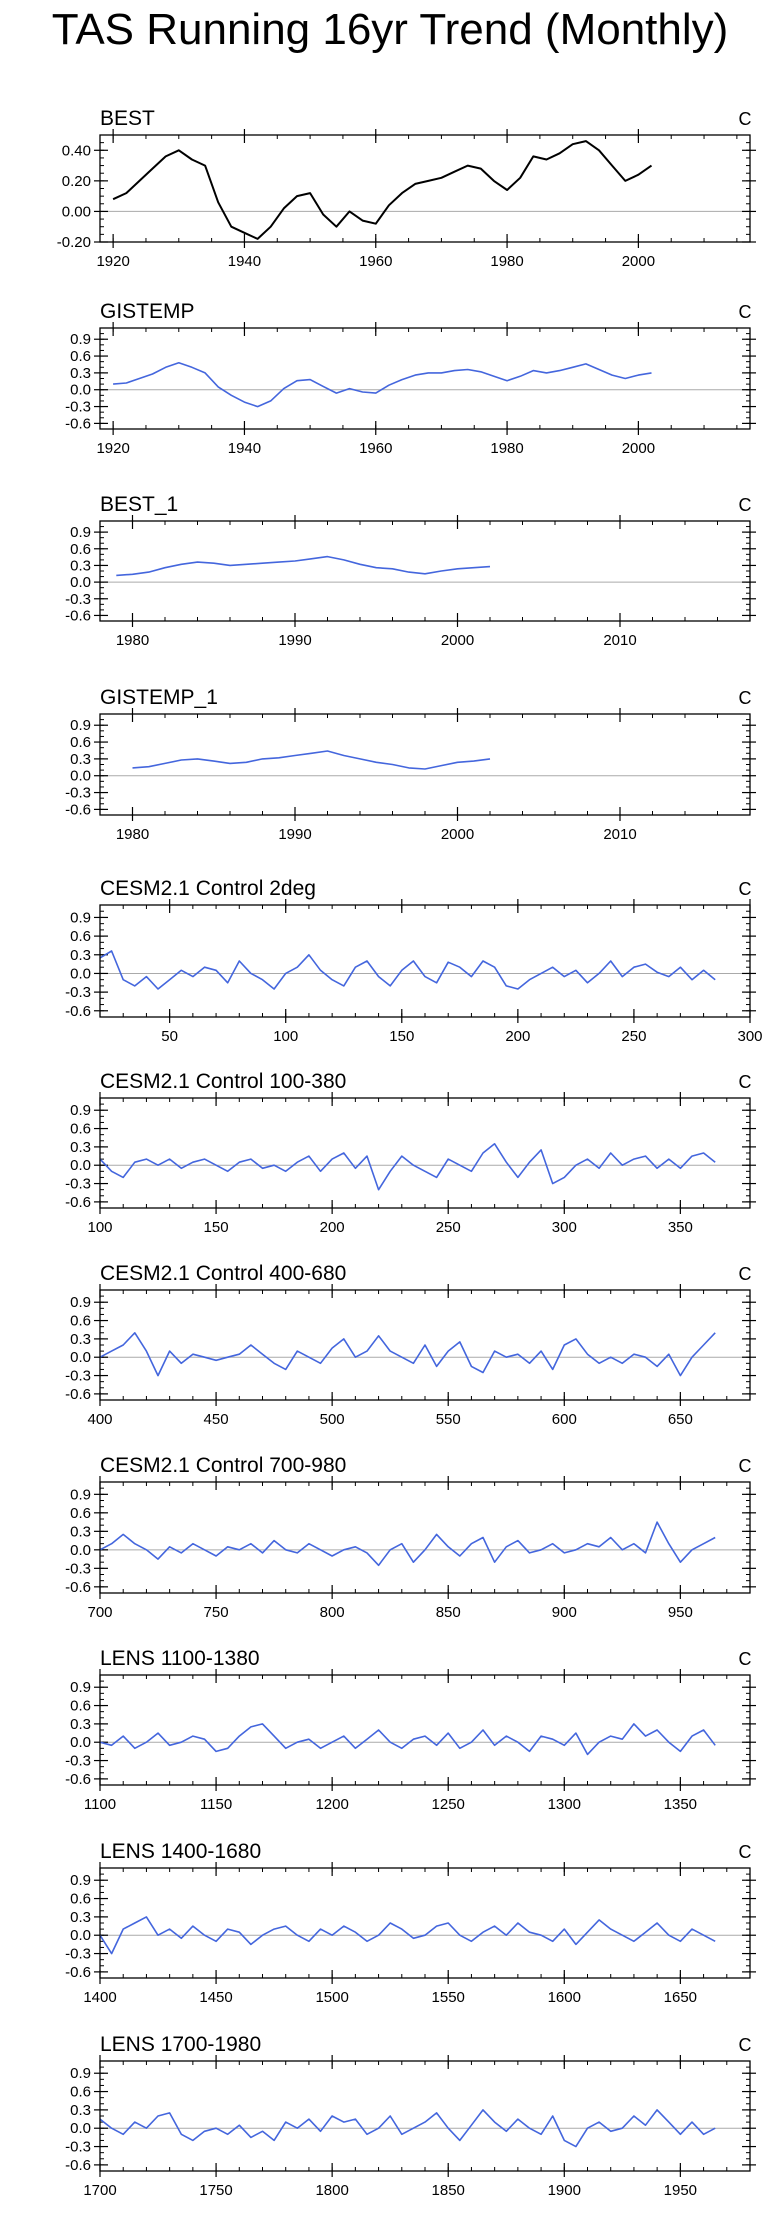 This screenshot has height=2221, width=780. I want to click on panel-title: LENS 1400-1680, so click(180, 1851).